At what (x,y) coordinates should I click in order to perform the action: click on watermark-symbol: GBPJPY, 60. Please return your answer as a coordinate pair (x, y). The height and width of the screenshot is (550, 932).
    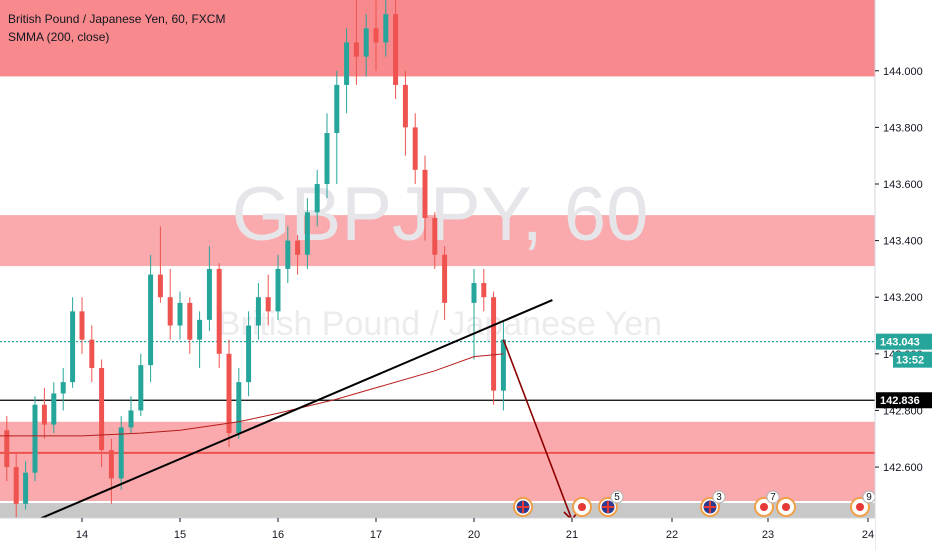
    Looking at the image, I should click on (440, 214).